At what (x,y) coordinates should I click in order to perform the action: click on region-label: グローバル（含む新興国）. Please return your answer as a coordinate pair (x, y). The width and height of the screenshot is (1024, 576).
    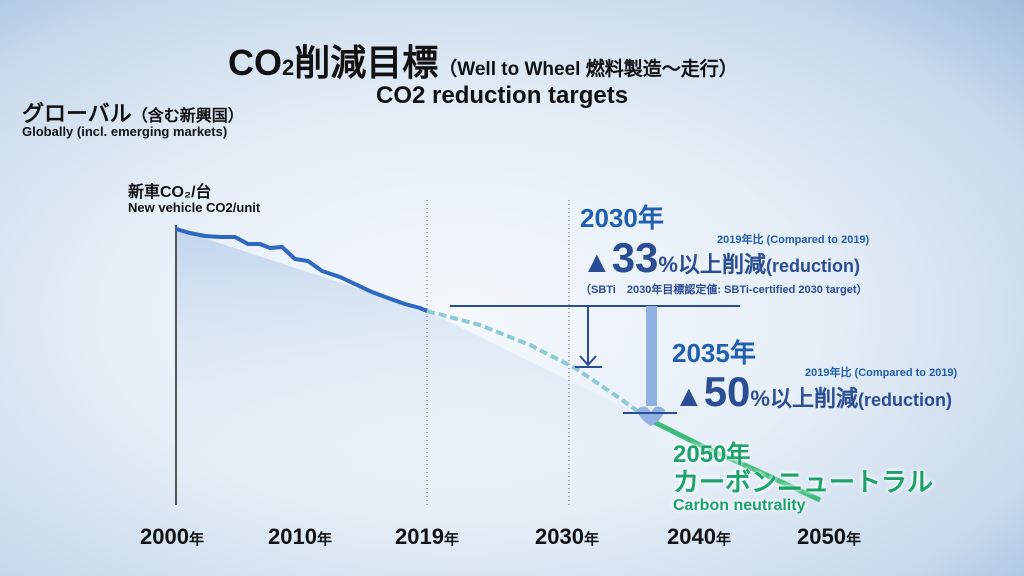
    Looking at the image, I should click on (133, 113).